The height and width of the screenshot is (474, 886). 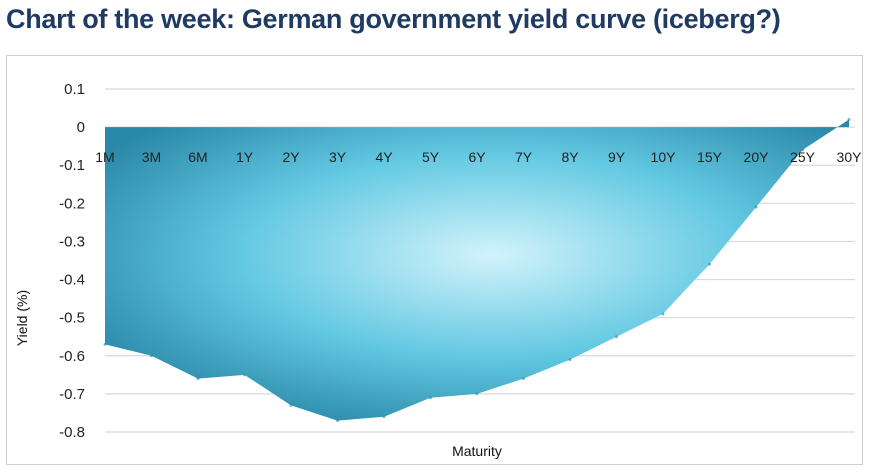 What do you see at coordinates (524, 157) in the screenshot?
I see `x-tick-label: 7Y` at bounding box center [524, 157].